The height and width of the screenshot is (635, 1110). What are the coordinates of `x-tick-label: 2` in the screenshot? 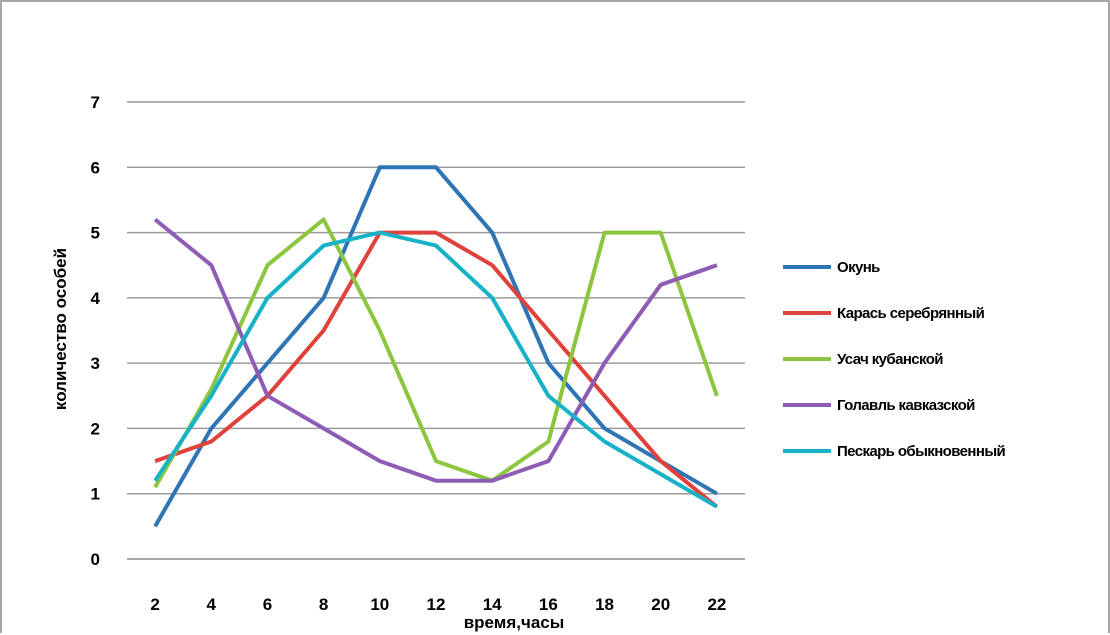 It's located at (154, 604).